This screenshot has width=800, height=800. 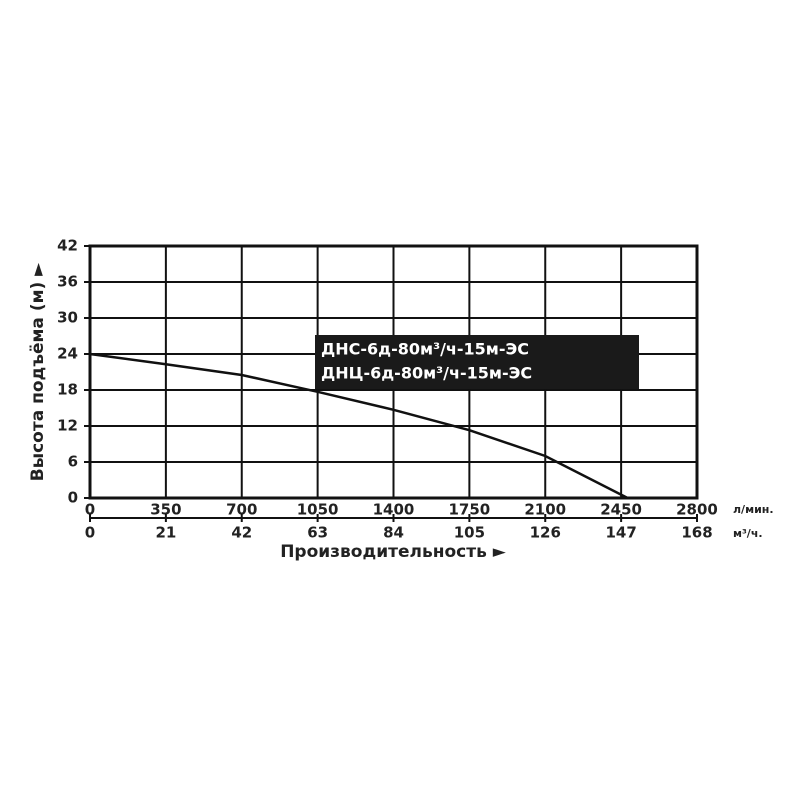 I want to click on x2-tick-label: 21, so click(x=165, y=533).